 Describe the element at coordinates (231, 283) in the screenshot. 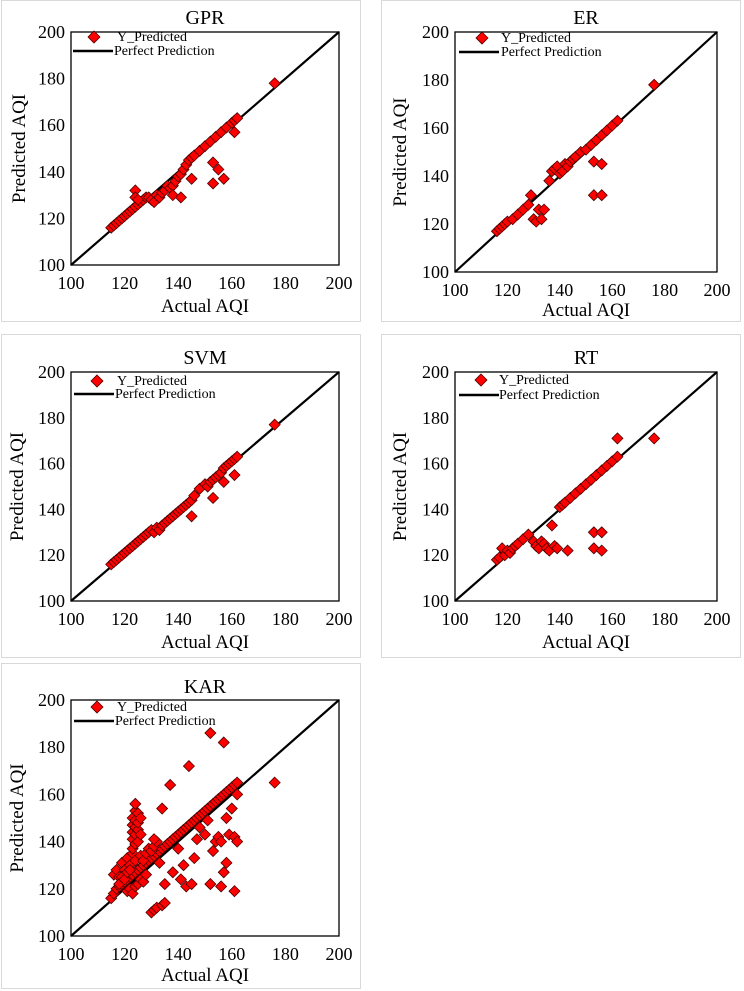

I see `x-tick-label: 160` at that location.